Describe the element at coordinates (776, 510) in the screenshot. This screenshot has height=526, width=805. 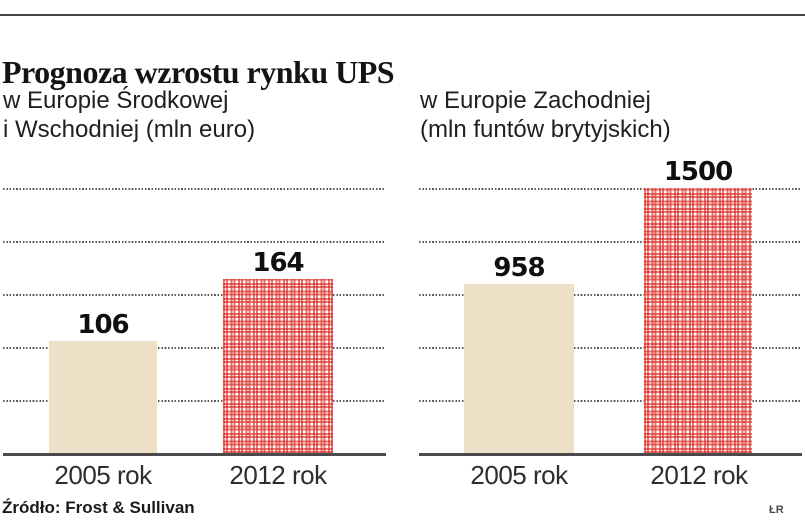
I see `credit-label: ŁR` at that location.